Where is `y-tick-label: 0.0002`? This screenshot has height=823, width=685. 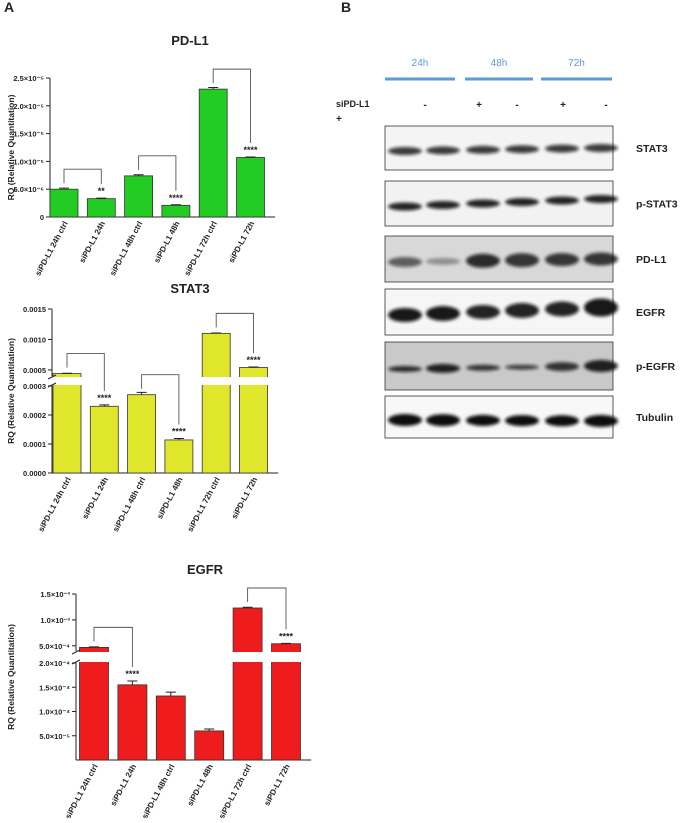
y-tick-label: 0.0002 is located at coordinates (34, 415).